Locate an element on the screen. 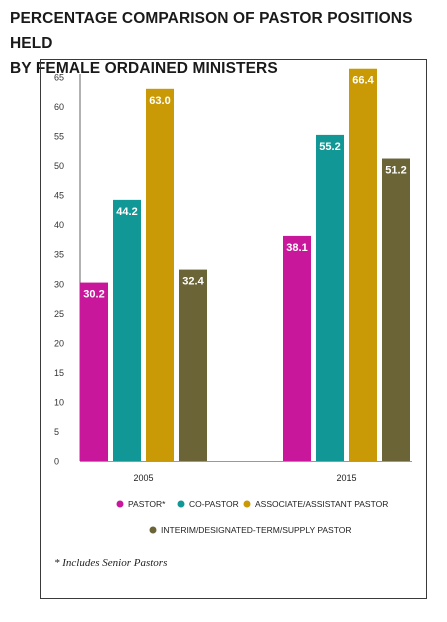 The image size is (447, 622). y-tick-label: 60 is located at coordinates (59, 107).